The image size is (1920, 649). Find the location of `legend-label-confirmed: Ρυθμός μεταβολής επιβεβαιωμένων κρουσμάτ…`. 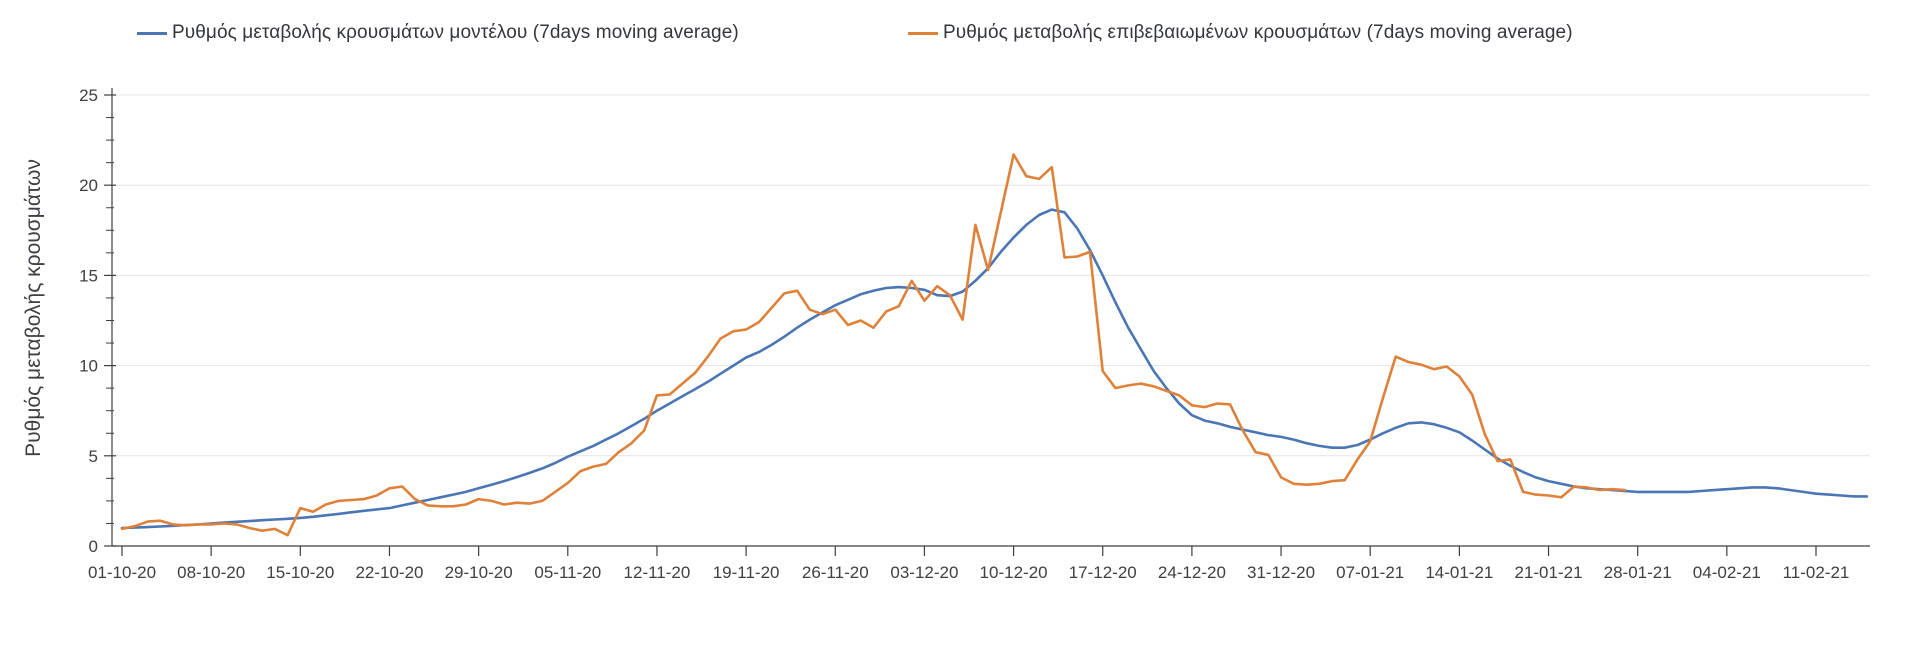

legend-label-confirmed: Ρυθμός μεταβολής επιβεβαιωμένων κρουσμάτ… is located at coordinates (1258, 32).